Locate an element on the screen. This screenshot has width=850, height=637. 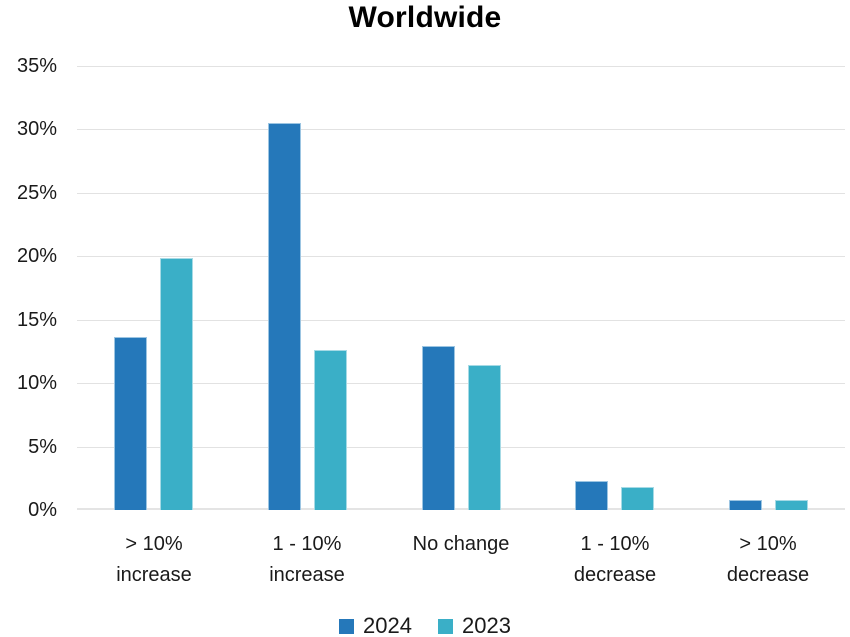
x-axis-category-label-5: > 10% decrease is located at coordinates (768, 559).